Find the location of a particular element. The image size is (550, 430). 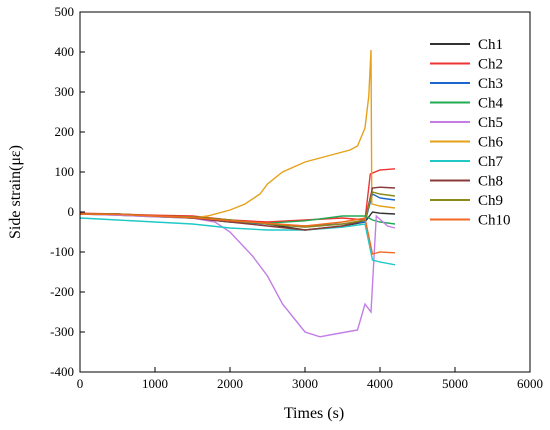

y-tick-label: -100 is located at coordinates (62, 251).